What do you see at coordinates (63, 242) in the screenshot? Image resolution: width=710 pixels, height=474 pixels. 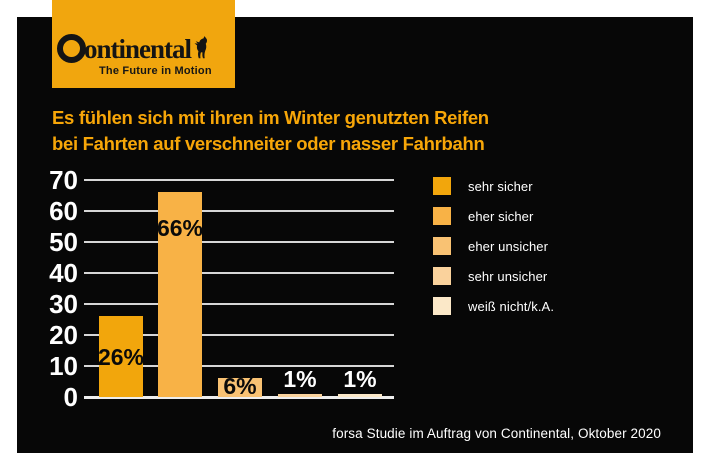 I see `y-axis-tick-50: 50` at bounding box center [63, 242].